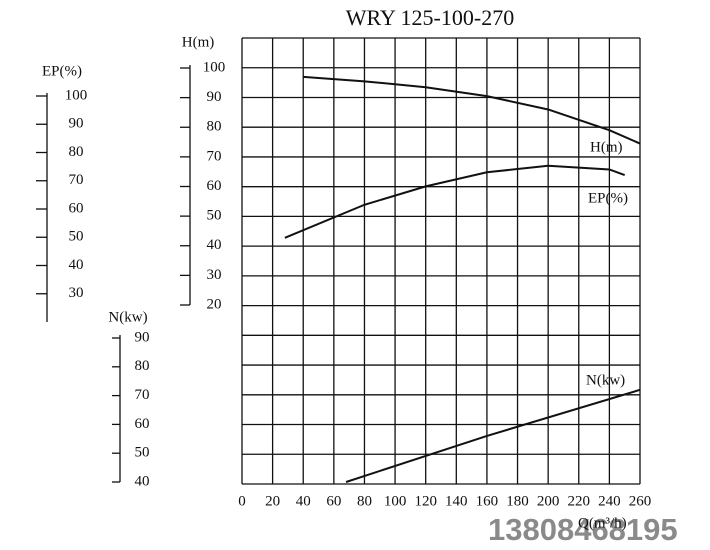 Image resolution: width=710 pixels, height=550 pixels. What do you see at coordinates (548, 501) in the screenshot?
I see `x-tick-label: 200` at bounding box center [548, 501].